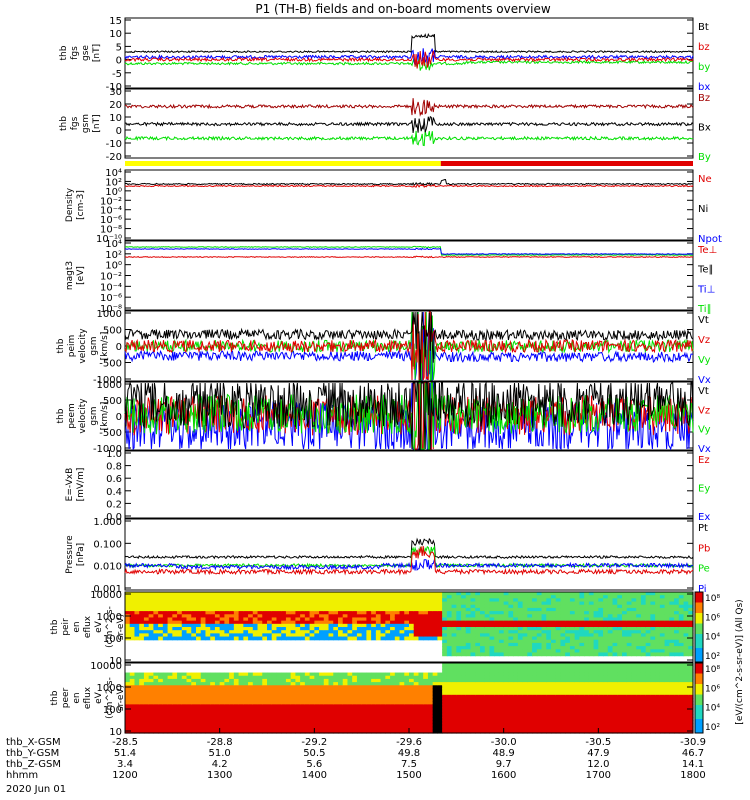 The height and width of the screenshot is (800, 750). Describe the element at coordinates (566, 163) in the screenshot. I see `fast-survey-bar` at that location.